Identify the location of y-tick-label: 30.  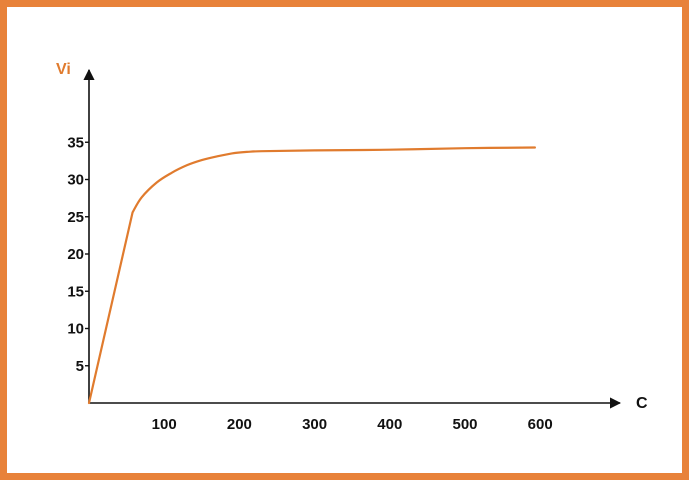
(75, 180).